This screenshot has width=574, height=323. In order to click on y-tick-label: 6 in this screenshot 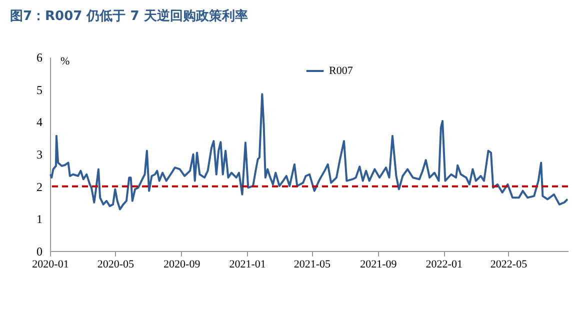, I will do `click(39, 57)`.